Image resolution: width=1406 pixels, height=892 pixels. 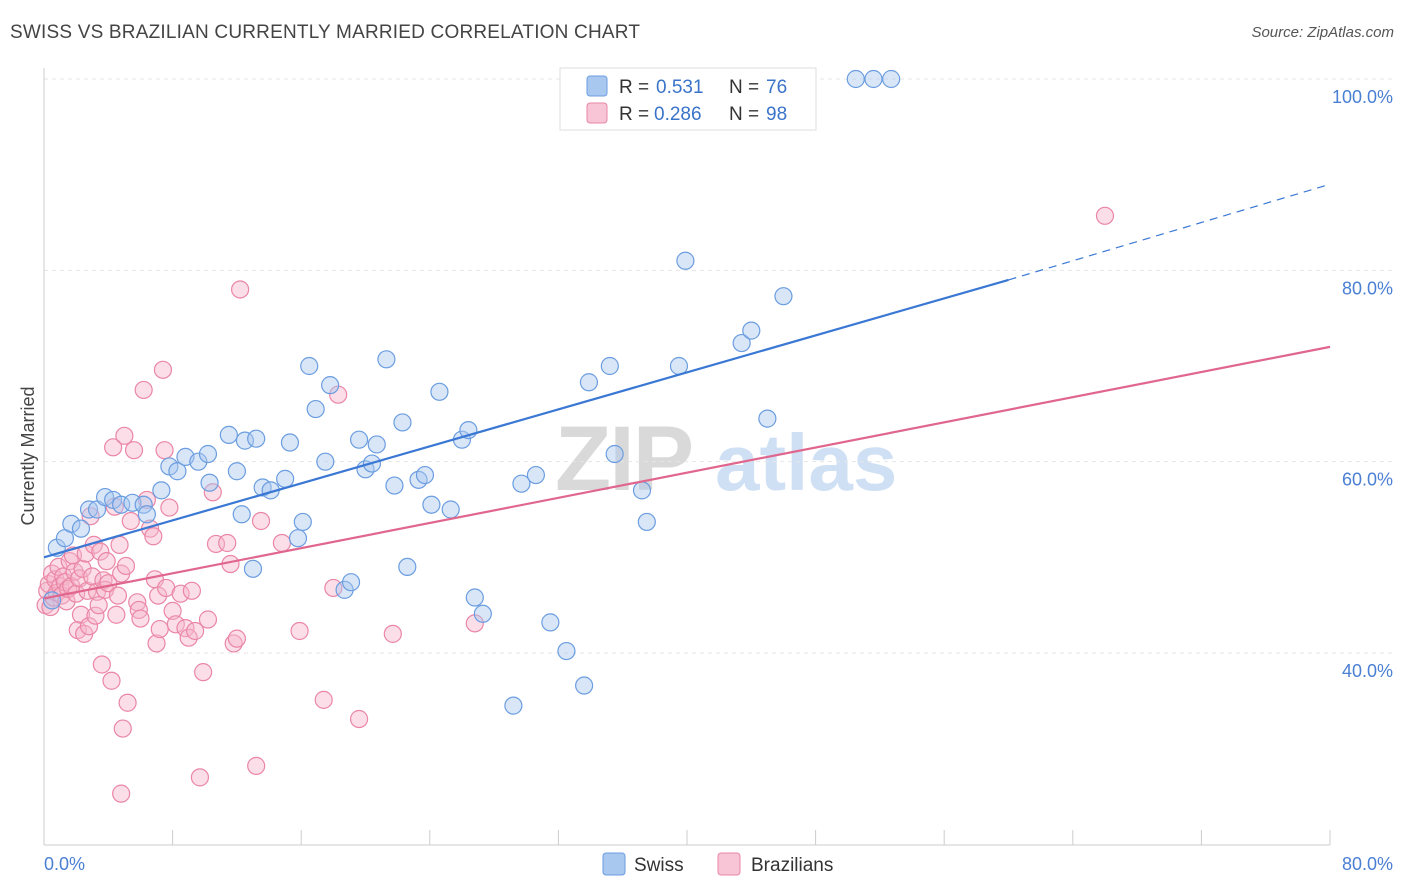 What do you see at coordinates (28, 455) in the screenshot?
I see `y-axis-label: Currently Married` at bounding box center [28, 455].